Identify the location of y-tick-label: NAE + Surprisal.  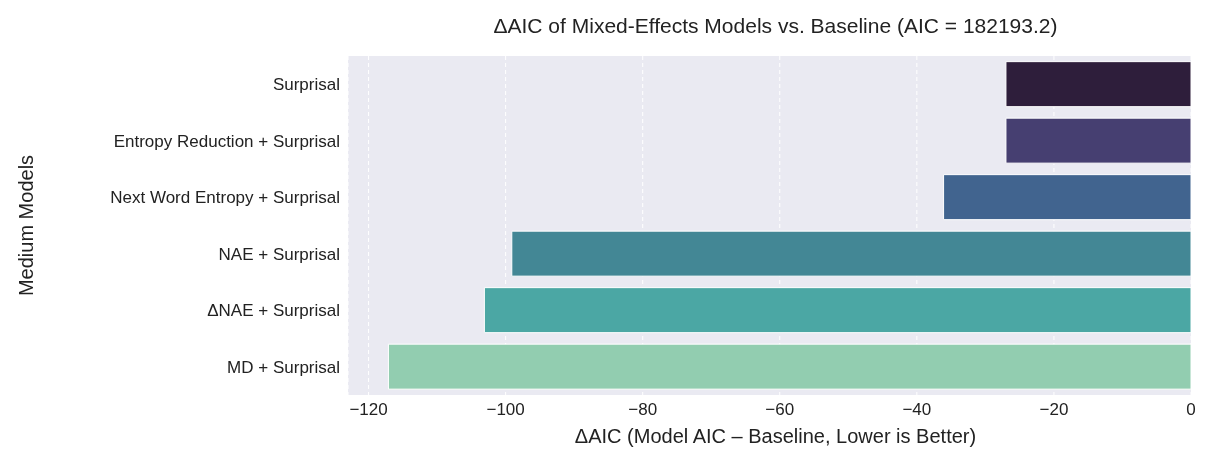
(279, 254).